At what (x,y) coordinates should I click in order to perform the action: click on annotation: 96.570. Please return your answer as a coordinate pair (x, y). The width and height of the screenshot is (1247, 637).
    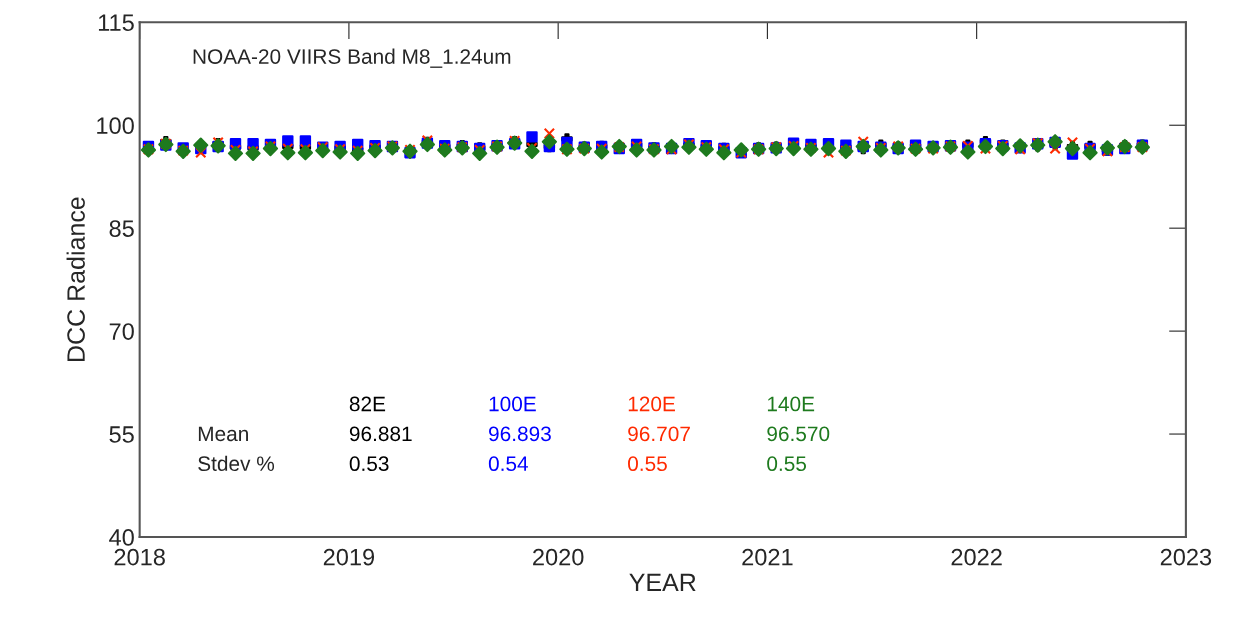
    Looking at the image, I should click on (798, 434).